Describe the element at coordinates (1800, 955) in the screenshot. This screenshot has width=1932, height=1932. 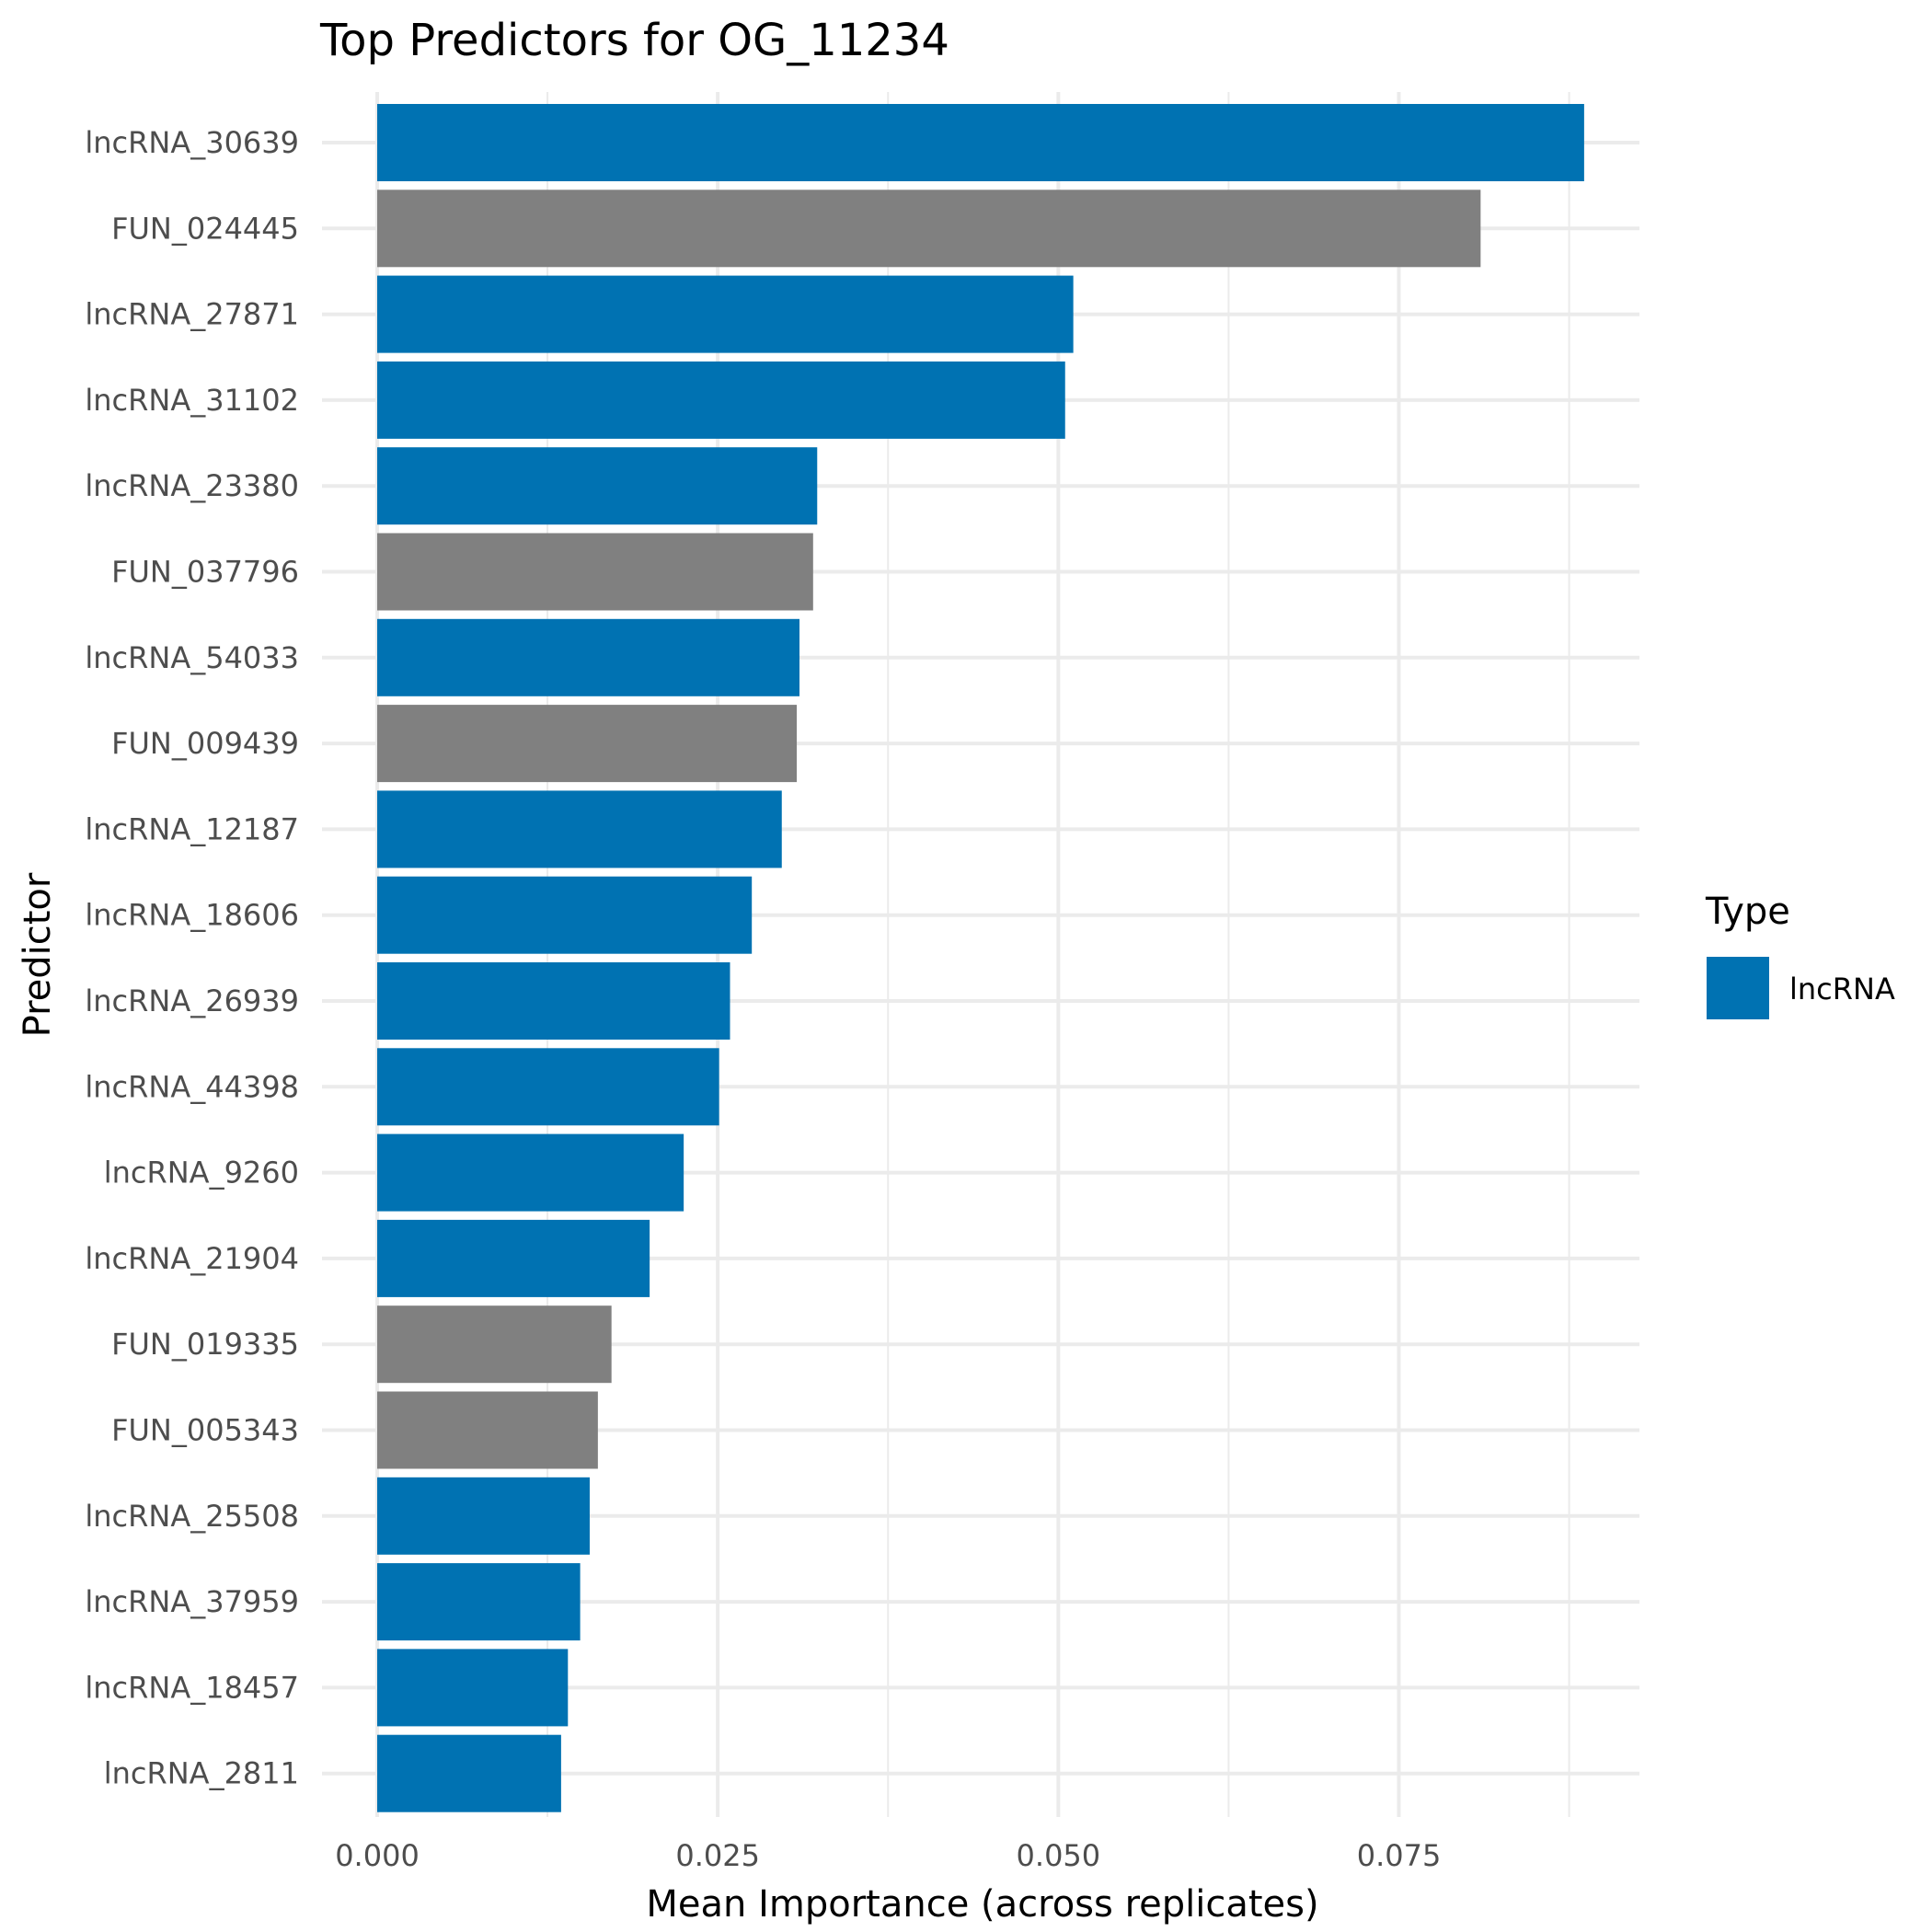
I see `legend: Type lncRNA` at that location.